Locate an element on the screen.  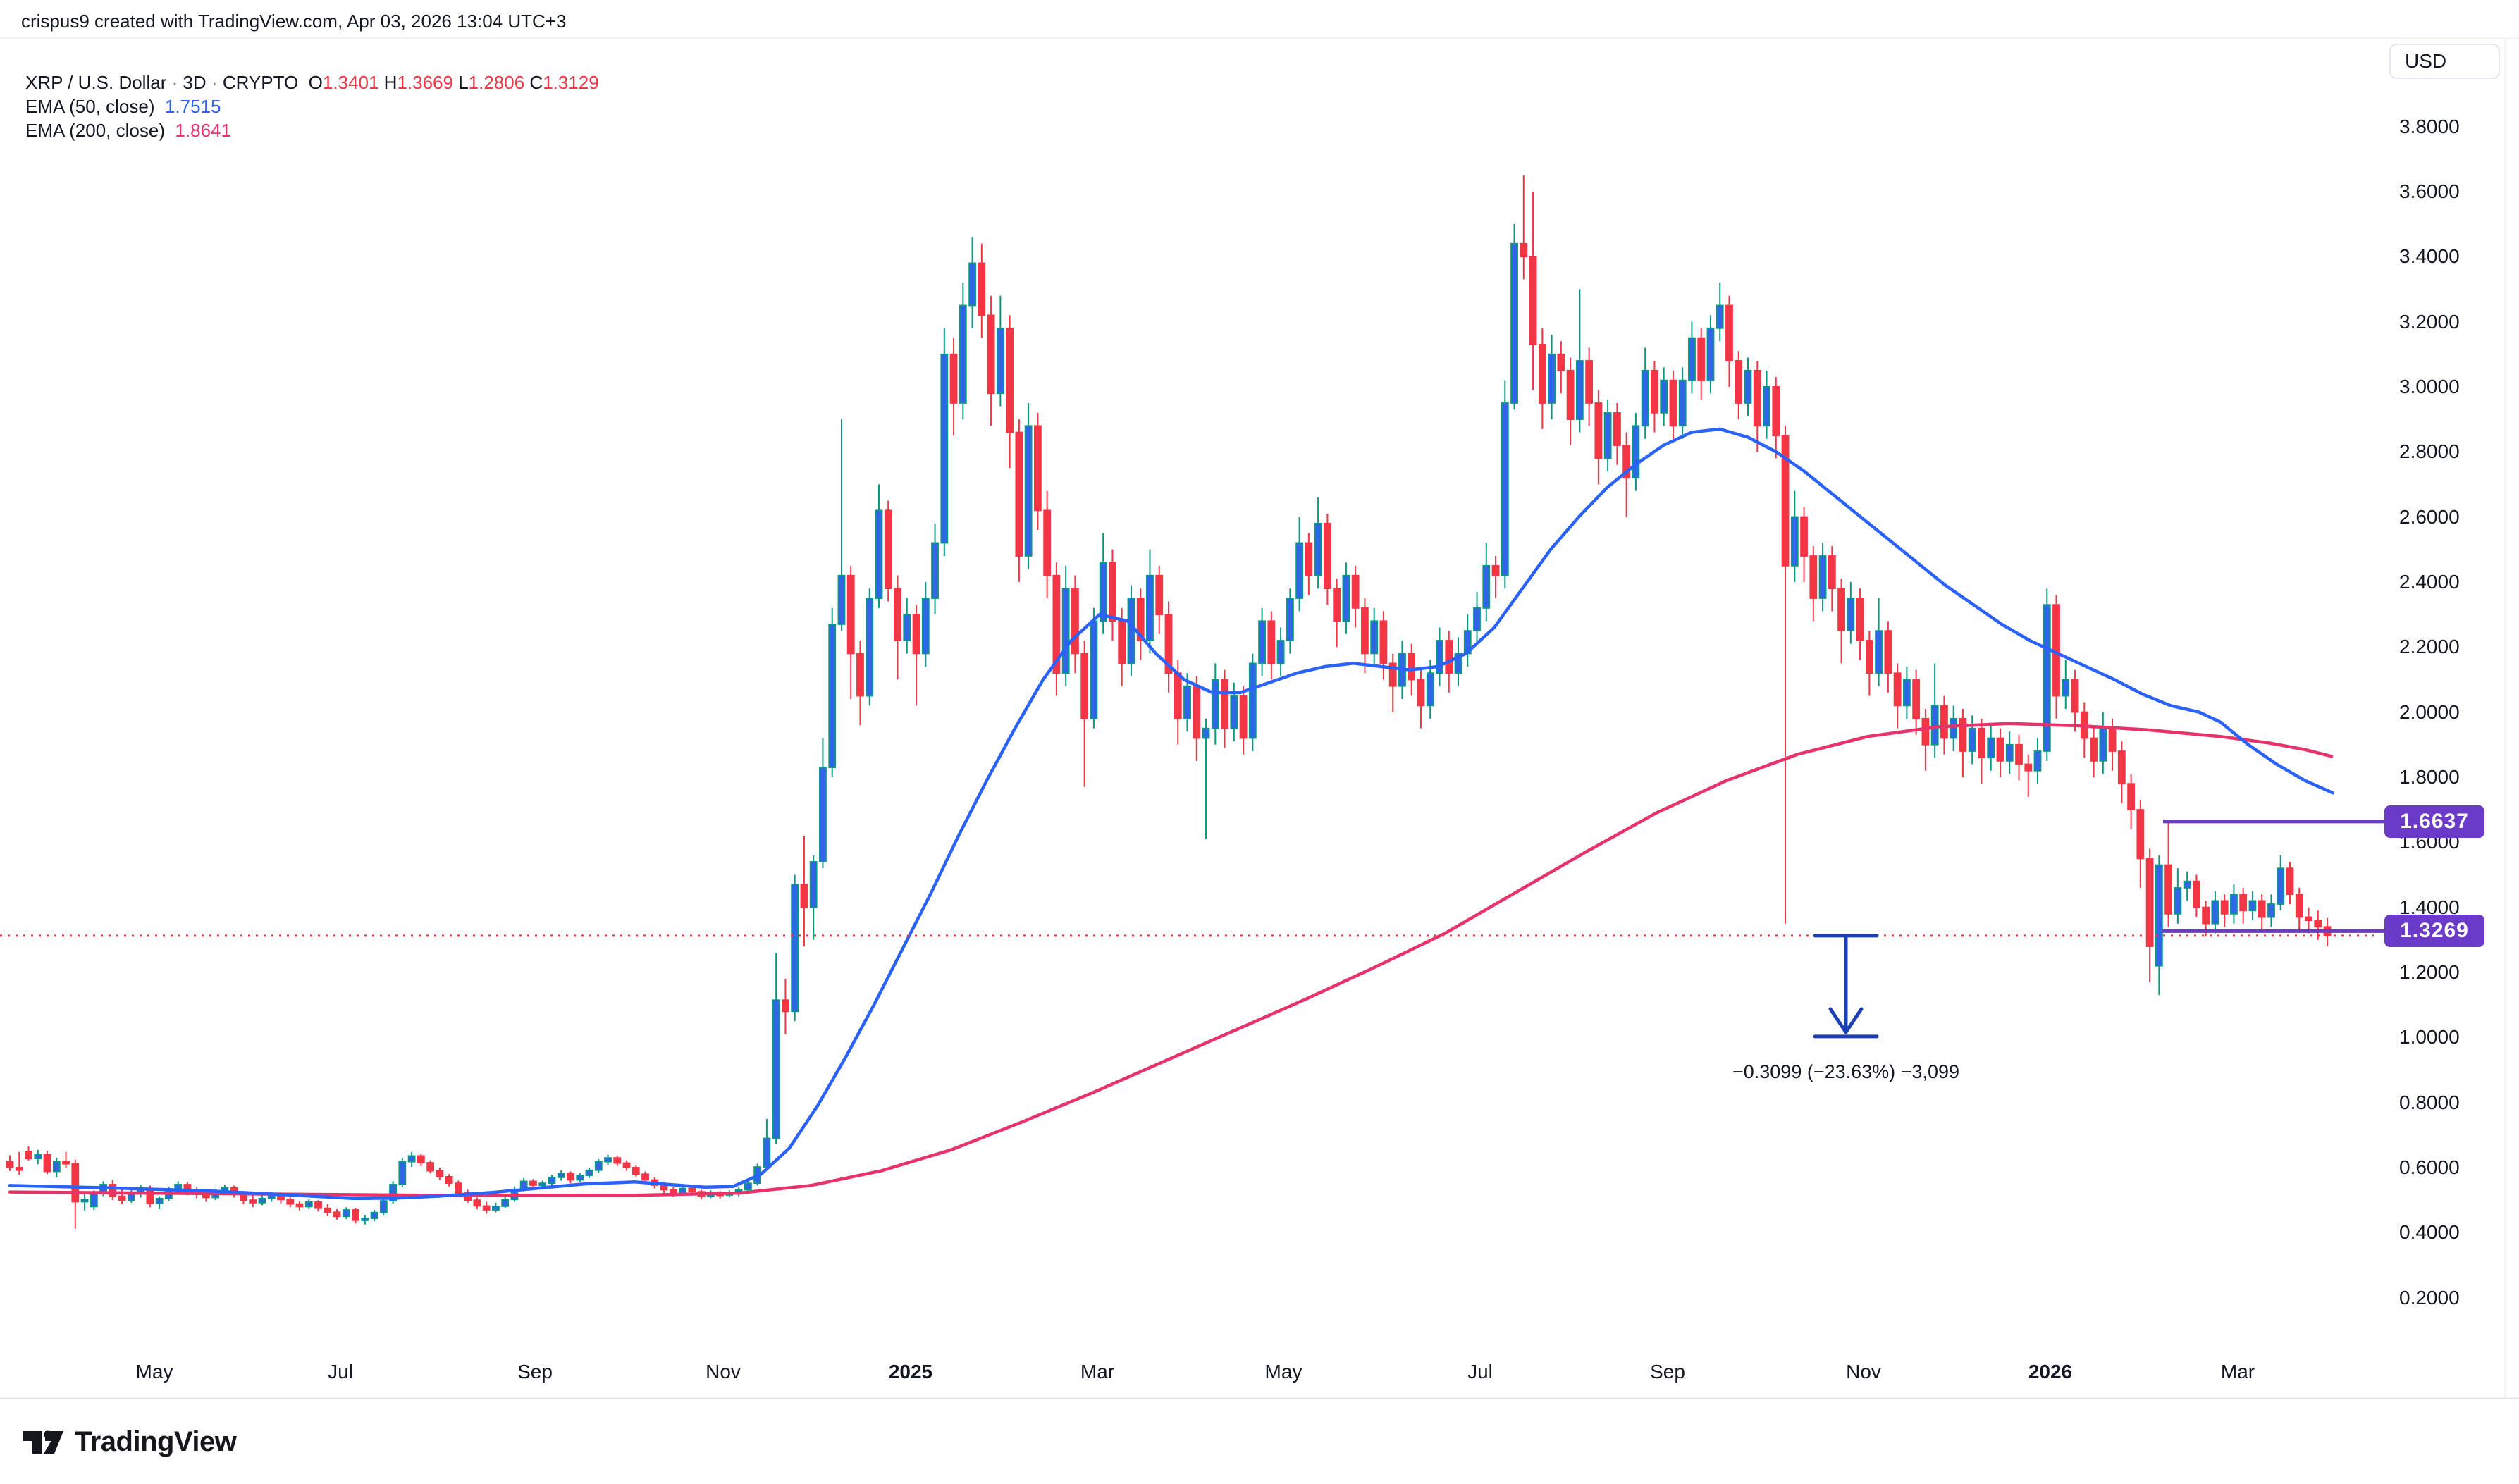
ema200-row: EMA (200, close) 1.8641 is located at coordinates (312, 130).